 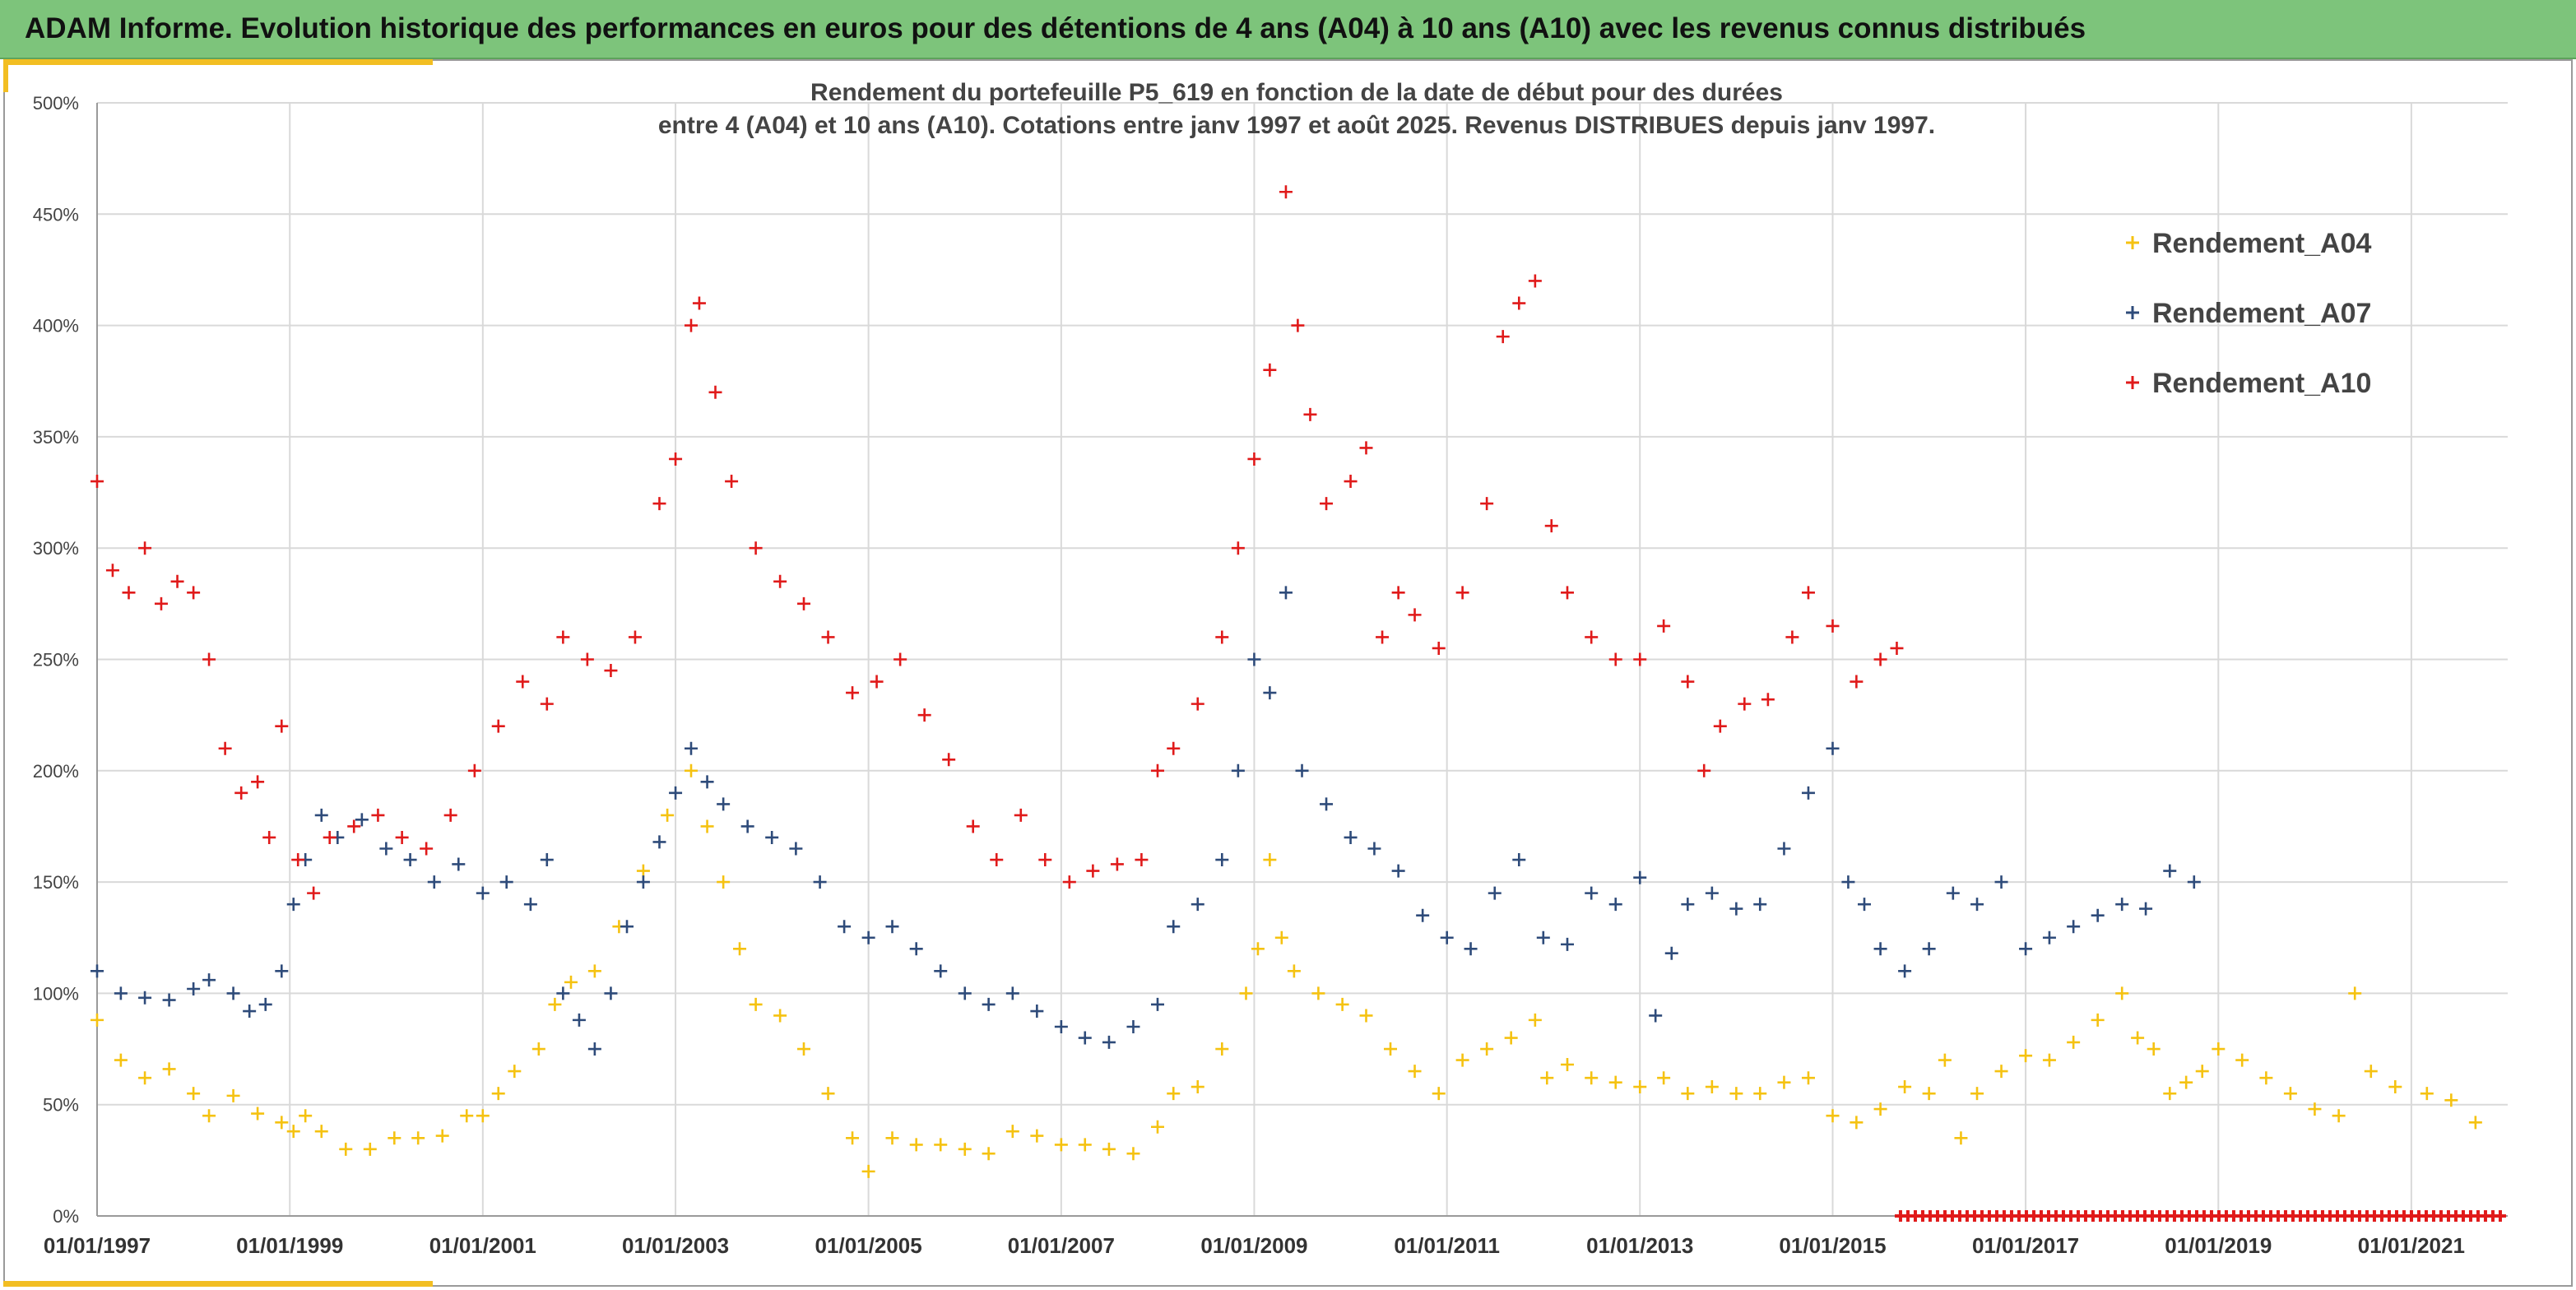 I want to click on legend-item-rendement_a07: Rendement_A07, so click(x=2249, y=313).